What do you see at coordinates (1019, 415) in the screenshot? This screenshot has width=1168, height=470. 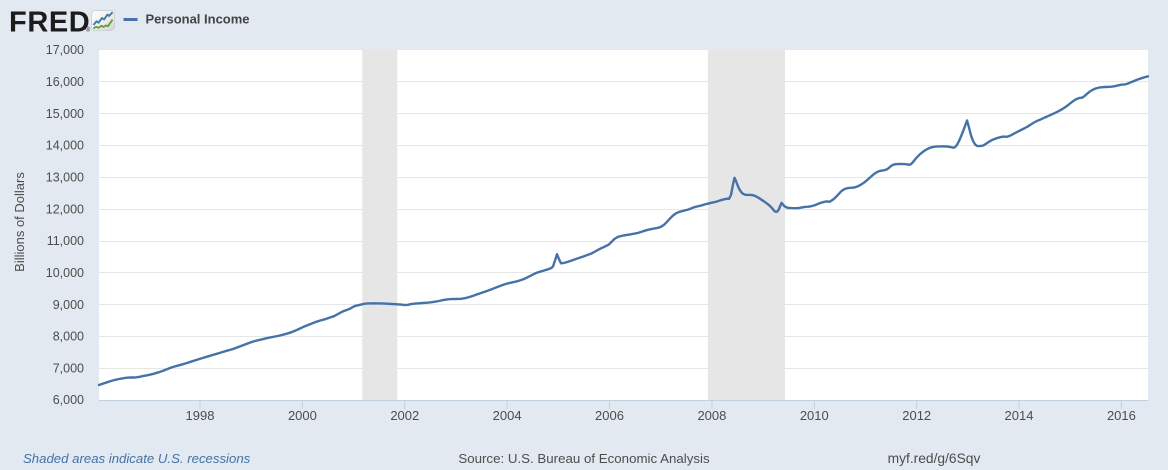 I see `svg-text: 2014` at bounding box center [1019, 415].